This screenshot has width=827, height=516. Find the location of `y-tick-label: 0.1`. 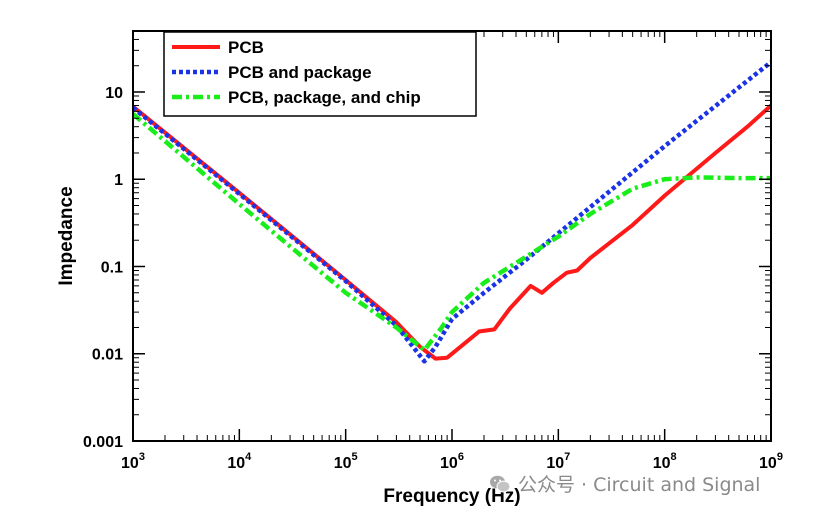

y-tick-label: 0.1 is located at coordinates (112, 267).